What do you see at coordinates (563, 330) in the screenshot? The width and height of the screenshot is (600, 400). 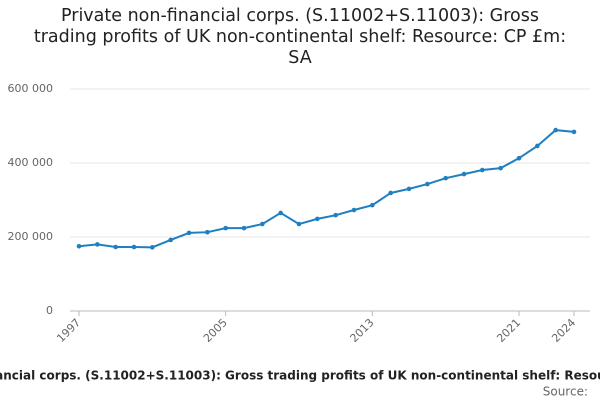 I see `x-tick-label: 2024` at bounding box center [563, 330].